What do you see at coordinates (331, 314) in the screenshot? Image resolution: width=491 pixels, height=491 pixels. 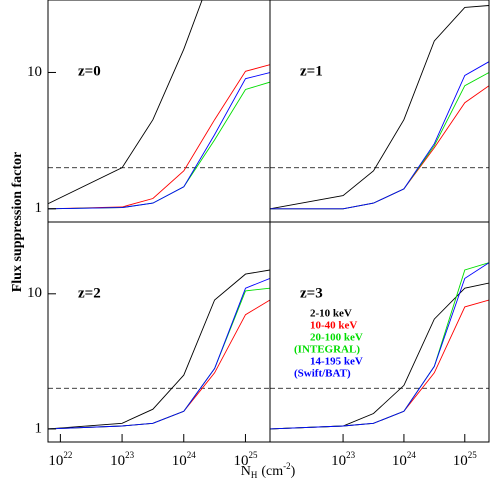 I see `legend-entry: 2-10 keV` at bounding box center [331, 314].